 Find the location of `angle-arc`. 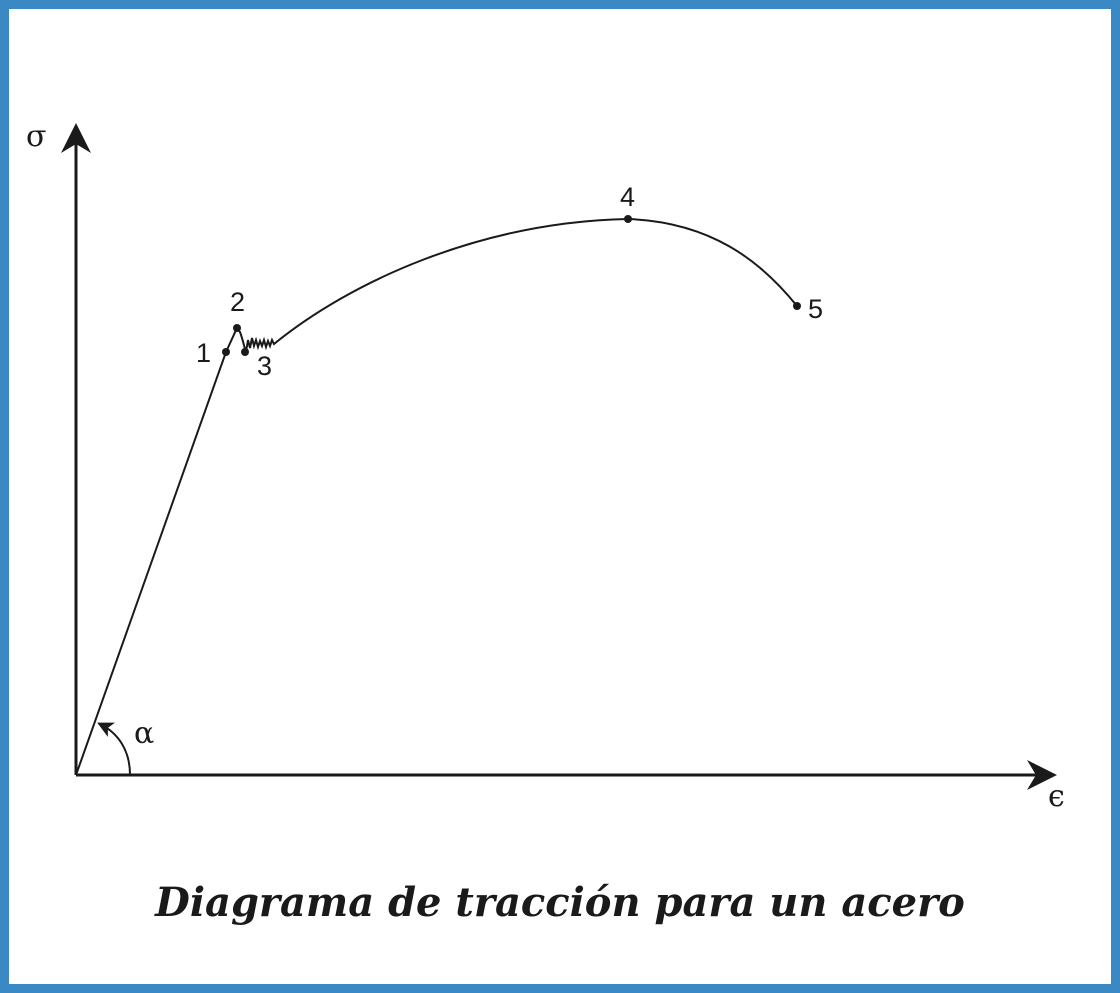

angle-arc is located at coordinates (114, 749).